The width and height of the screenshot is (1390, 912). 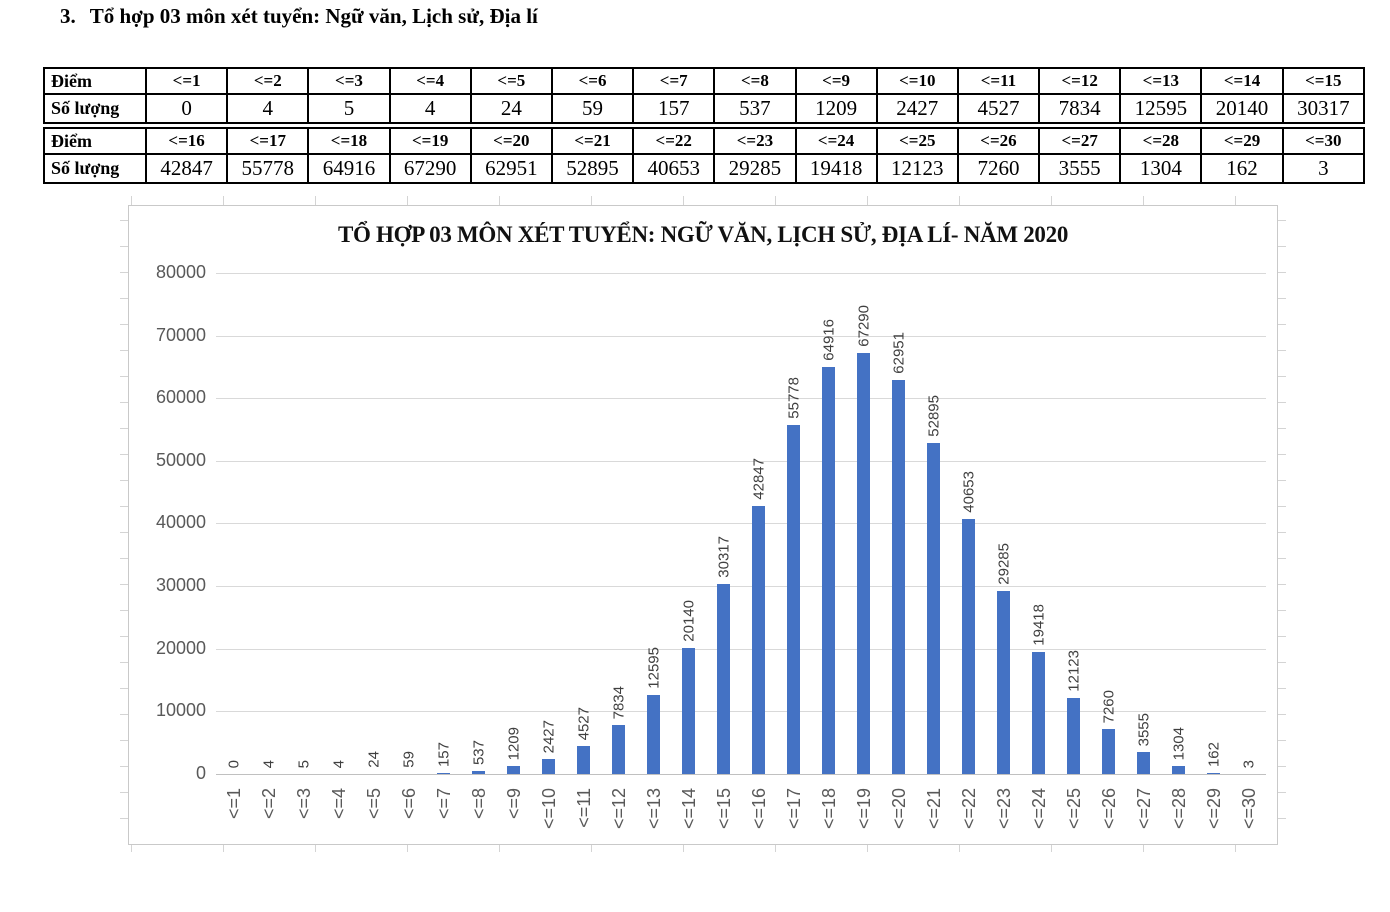 I want to click on x-tick-label: <=12, so click(x=618, y=809).